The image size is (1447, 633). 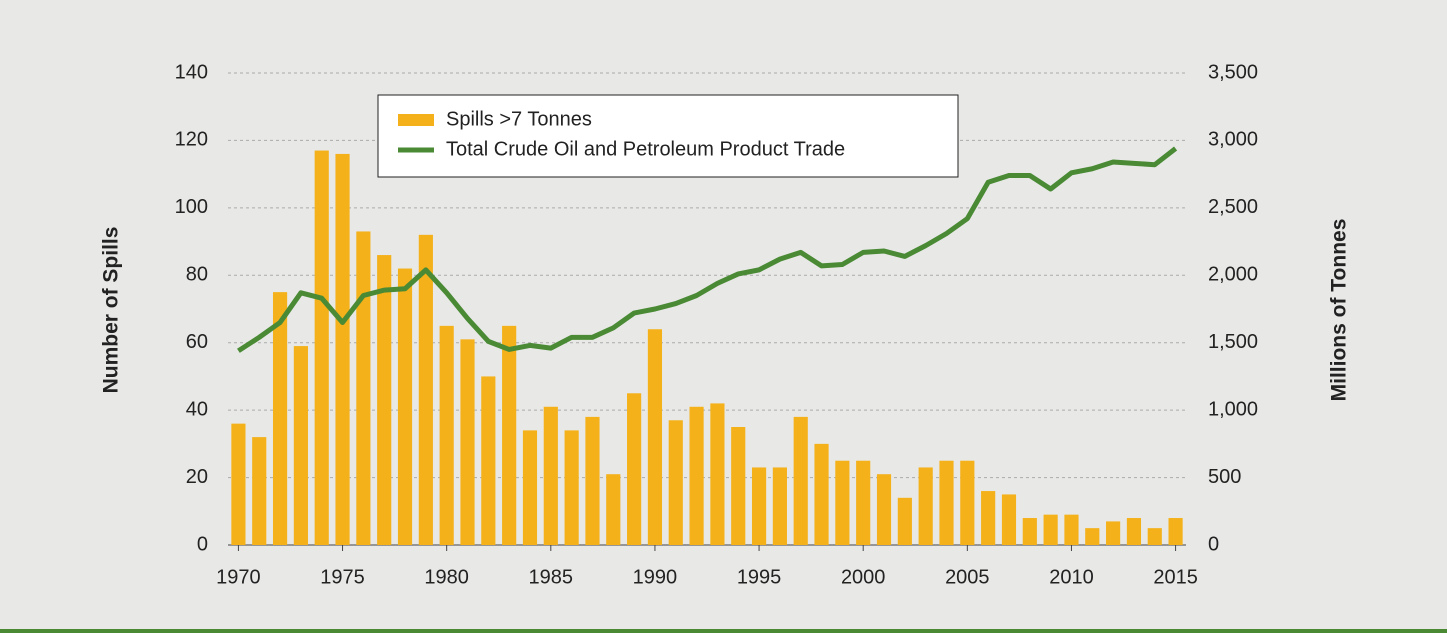 What do you see at coordinates (1213, 544) in the screenshot?
I see `y2-tick-label: 0` at bounding box center [1213, 544].